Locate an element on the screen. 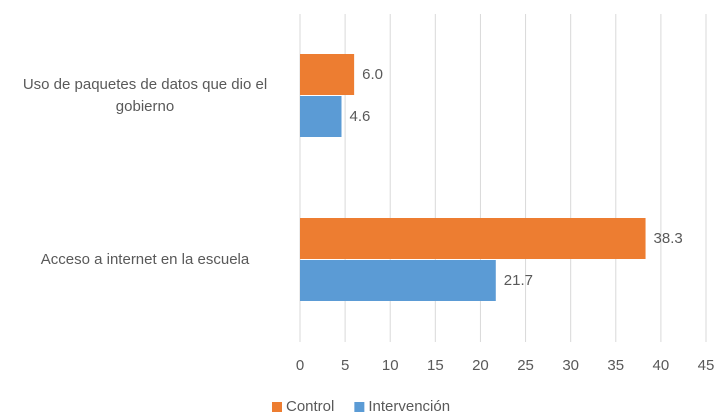  value-label: 4.6 is located at coordinates (360, 116).